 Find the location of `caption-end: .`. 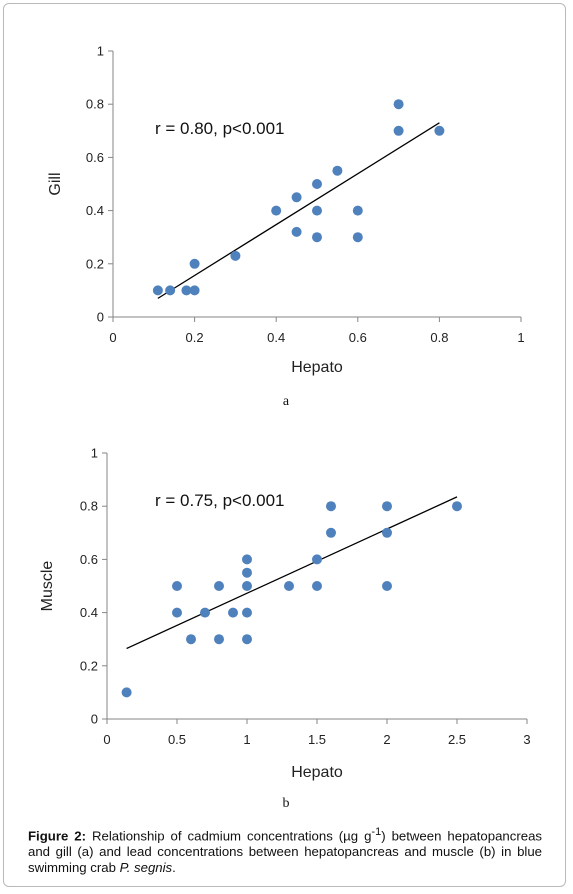

caption-end: . is located at coordinates (174, 868).